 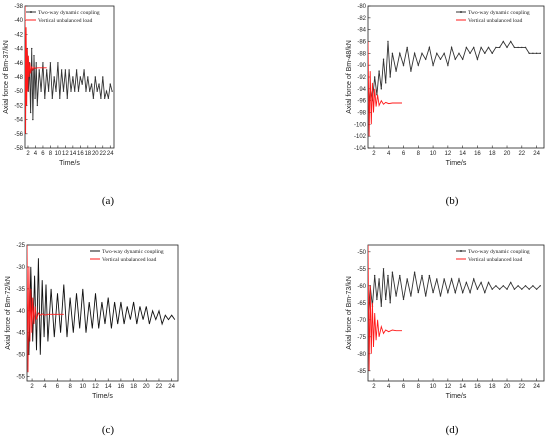 What do you see at coordinates (361, 66) in the screenshot?
I see `y-tick-label: -90` at bounding box center [361, 66].